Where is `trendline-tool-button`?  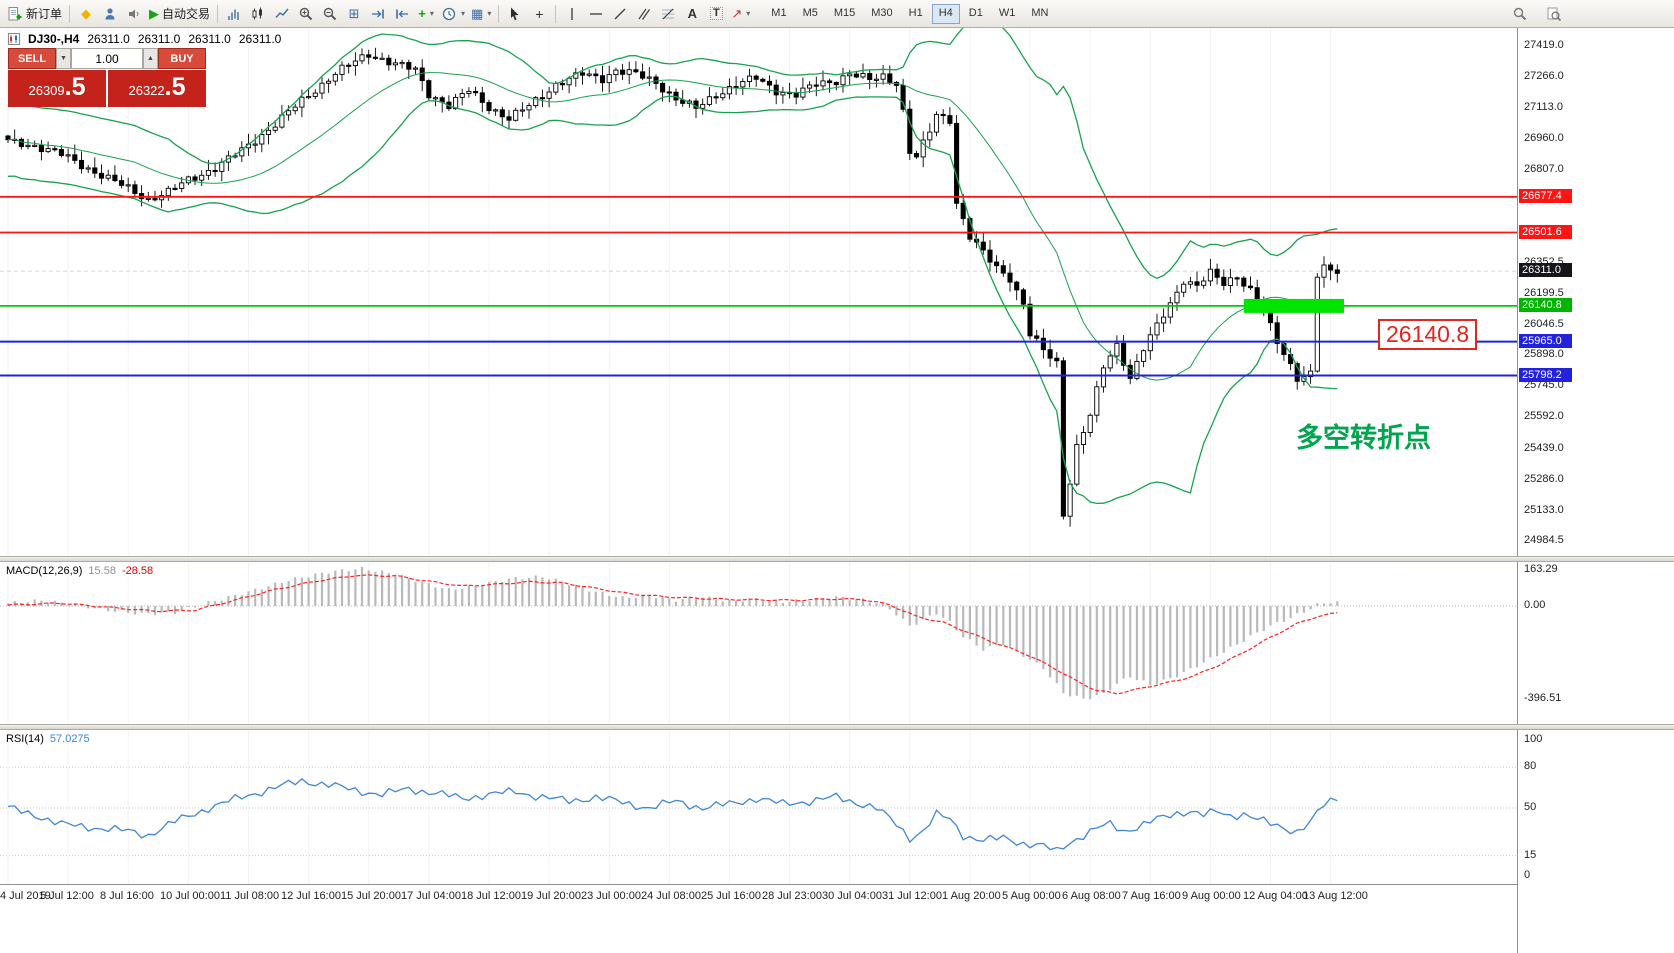 trendline-tool-button is located at coordinates (620, 14).